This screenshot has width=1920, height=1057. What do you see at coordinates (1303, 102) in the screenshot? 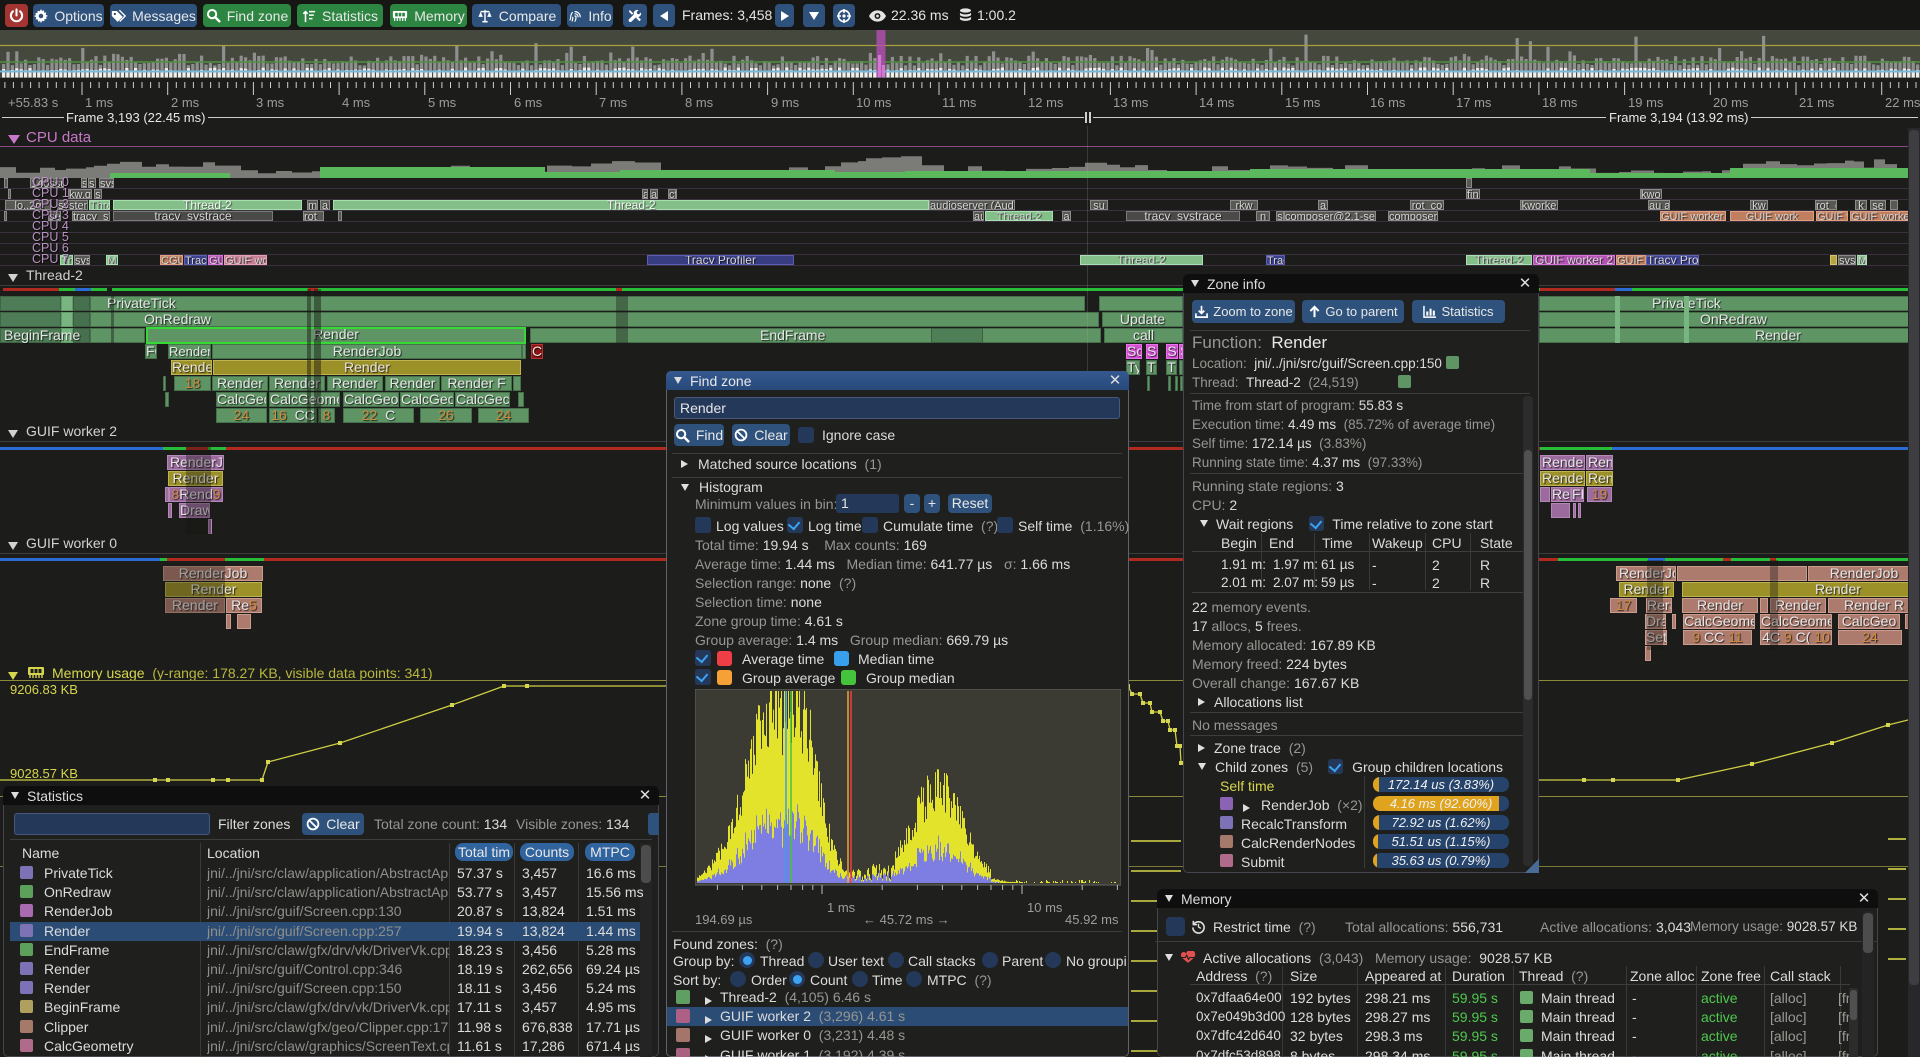
I see `svg-text: 15 ms` at bounding box center [1303, 102].